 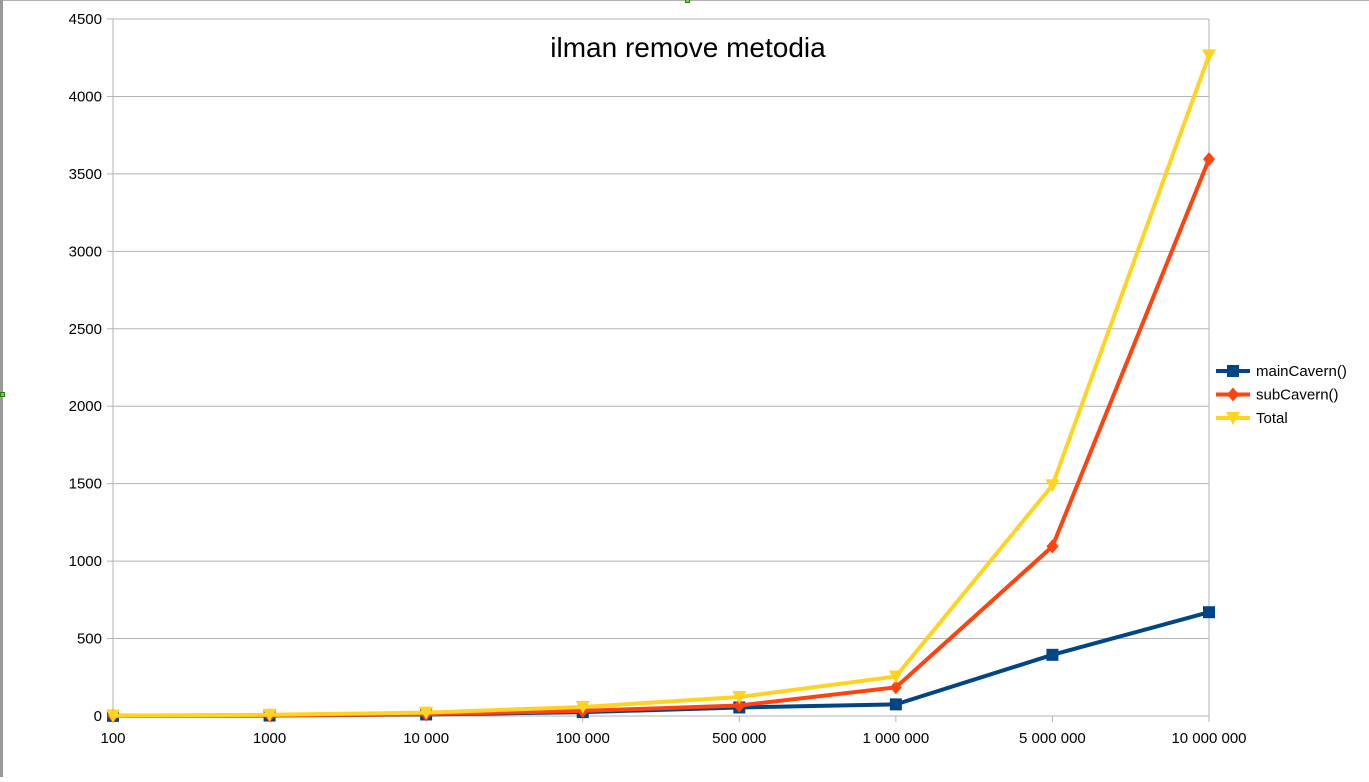 I want to click on x-tick-label: 100, so click(x=112, y=738).